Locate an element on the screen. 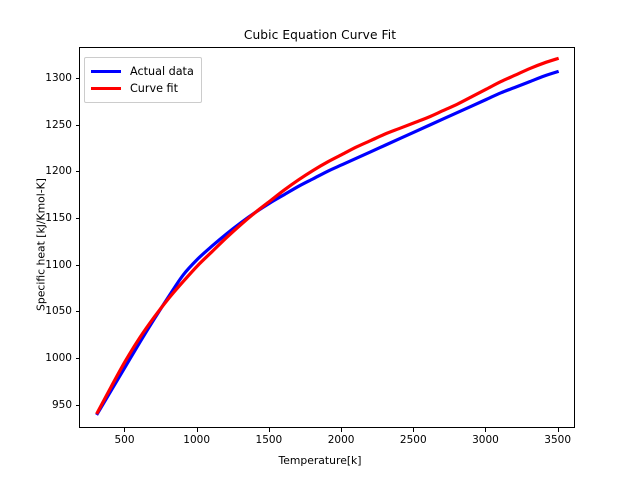 The width and height of the screenshot is (640, 480). y-tick-label: 1100 is located at coordinates (58, 264).